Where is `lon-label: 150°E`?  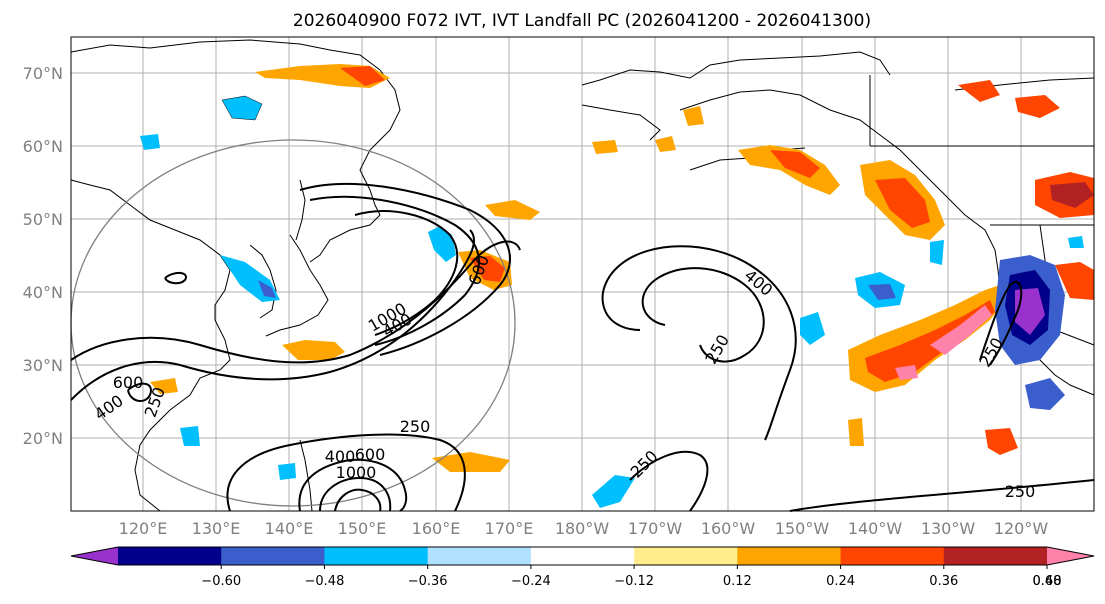
lon-label: 150°E is located at coordinates (362, 528).